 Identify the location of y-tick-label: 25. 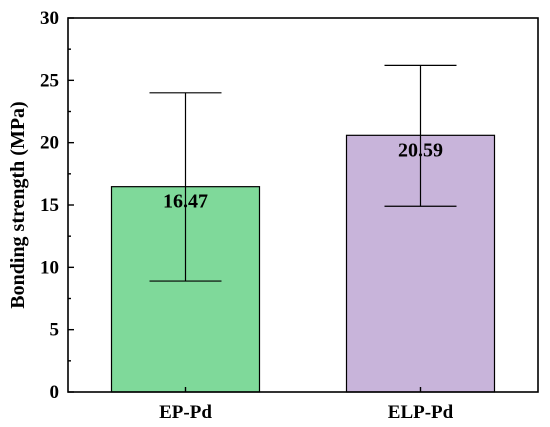
(49, 80).